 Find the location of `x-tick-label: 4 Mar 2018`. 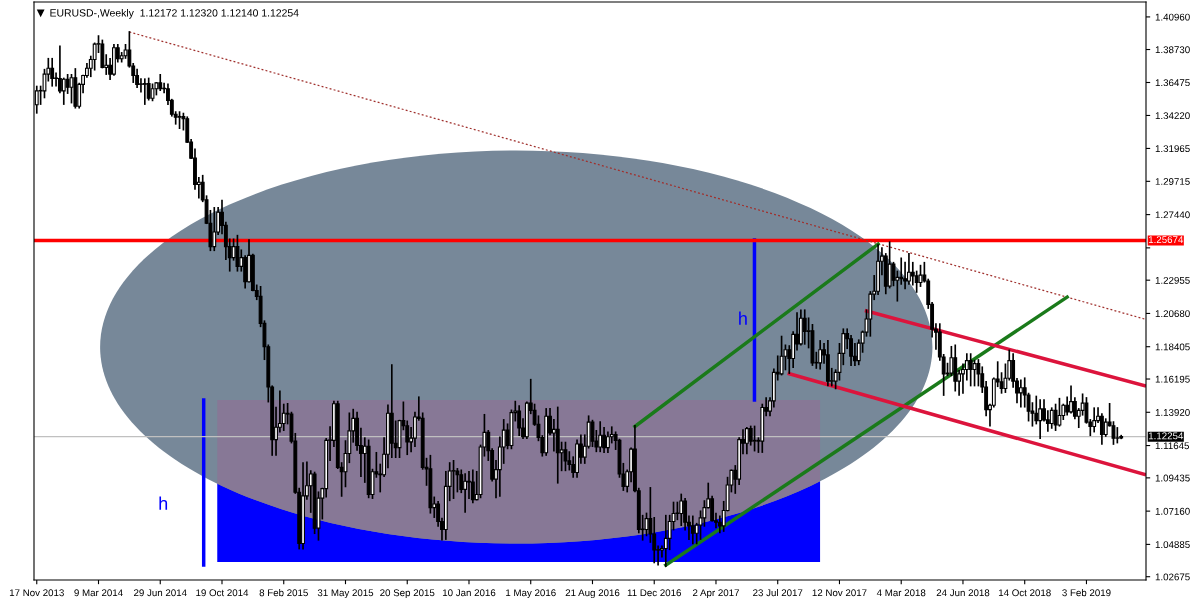

x-tick-label: 4 Mar 2018 is located at coordinates (901, 593).